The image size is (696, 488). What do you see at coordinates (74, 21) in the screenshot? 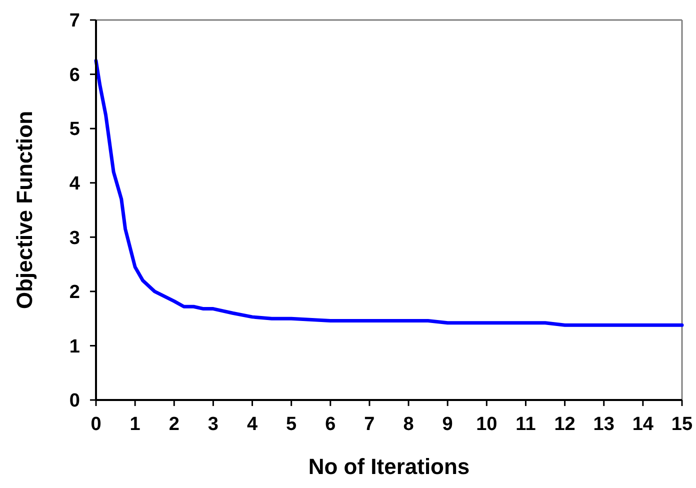
I see `y-tick-label: 7` at bounding box center [74, 21].